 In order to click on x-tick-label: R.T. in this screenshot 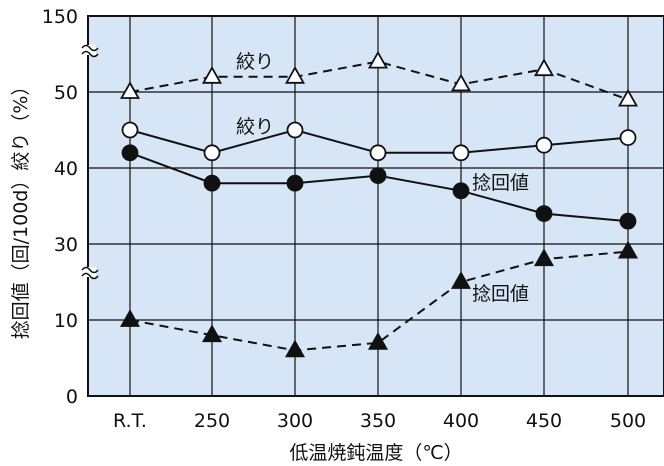, I will do `click(130, 421)`.